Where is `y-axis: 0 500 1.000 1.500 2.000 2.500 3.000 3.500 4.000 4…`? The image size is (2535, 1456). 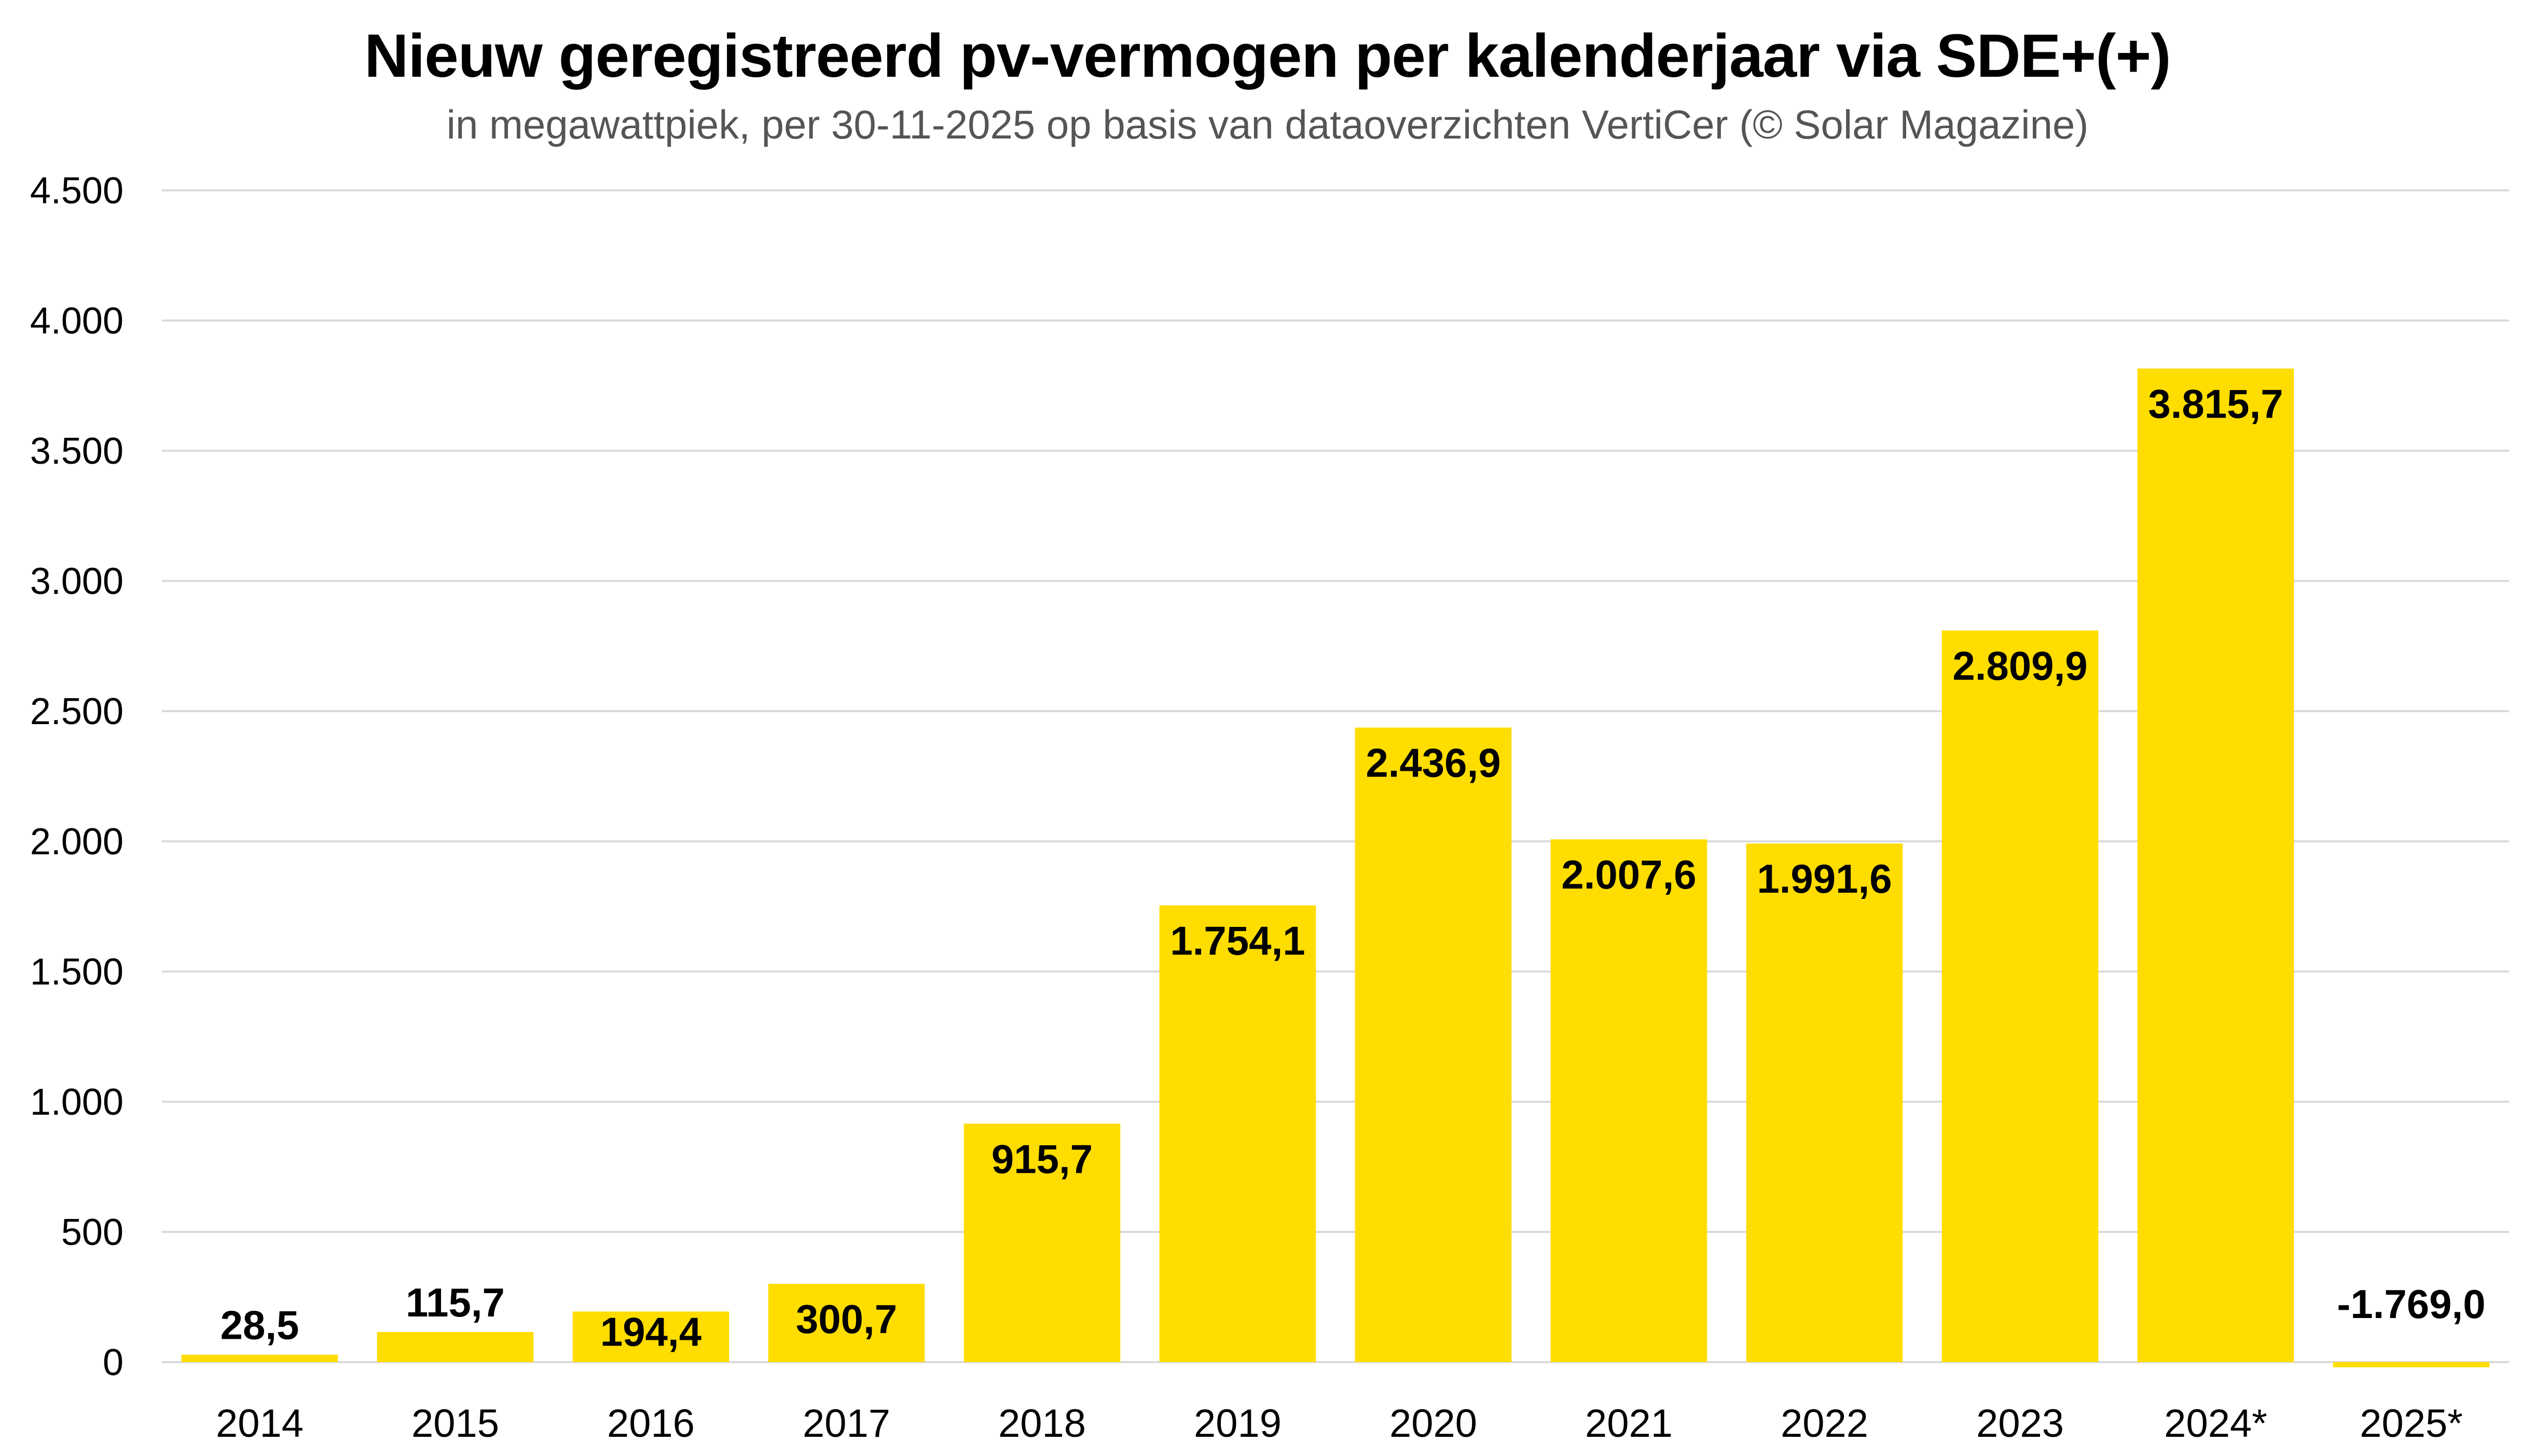 y-axis: 0 500 1.000 1.500 2.000 2.500 3.000 3.500 4.000 4… is located at coordinates (76, 776).